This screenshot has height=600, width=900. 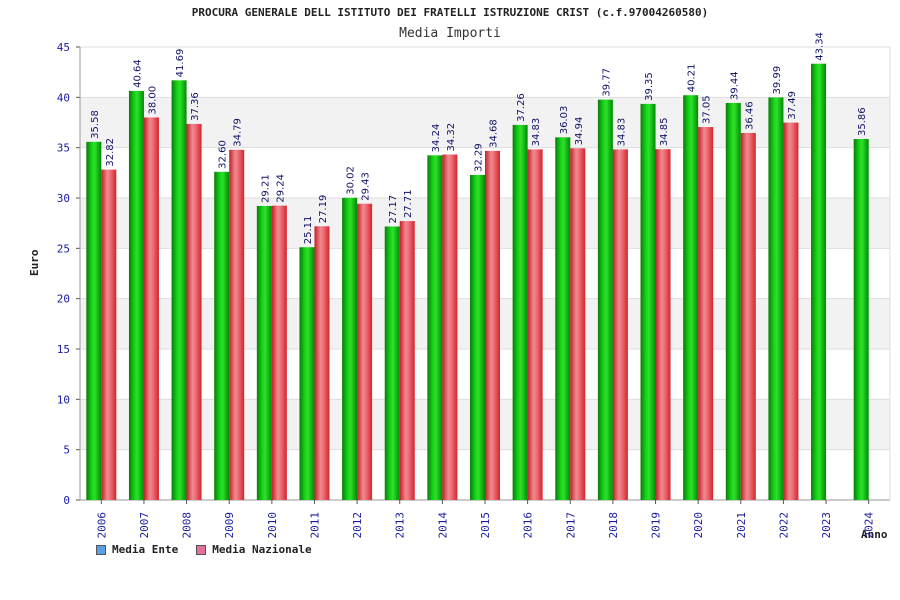 I want to click on legend-swatch-media-ente, so click(x=101, y=549).